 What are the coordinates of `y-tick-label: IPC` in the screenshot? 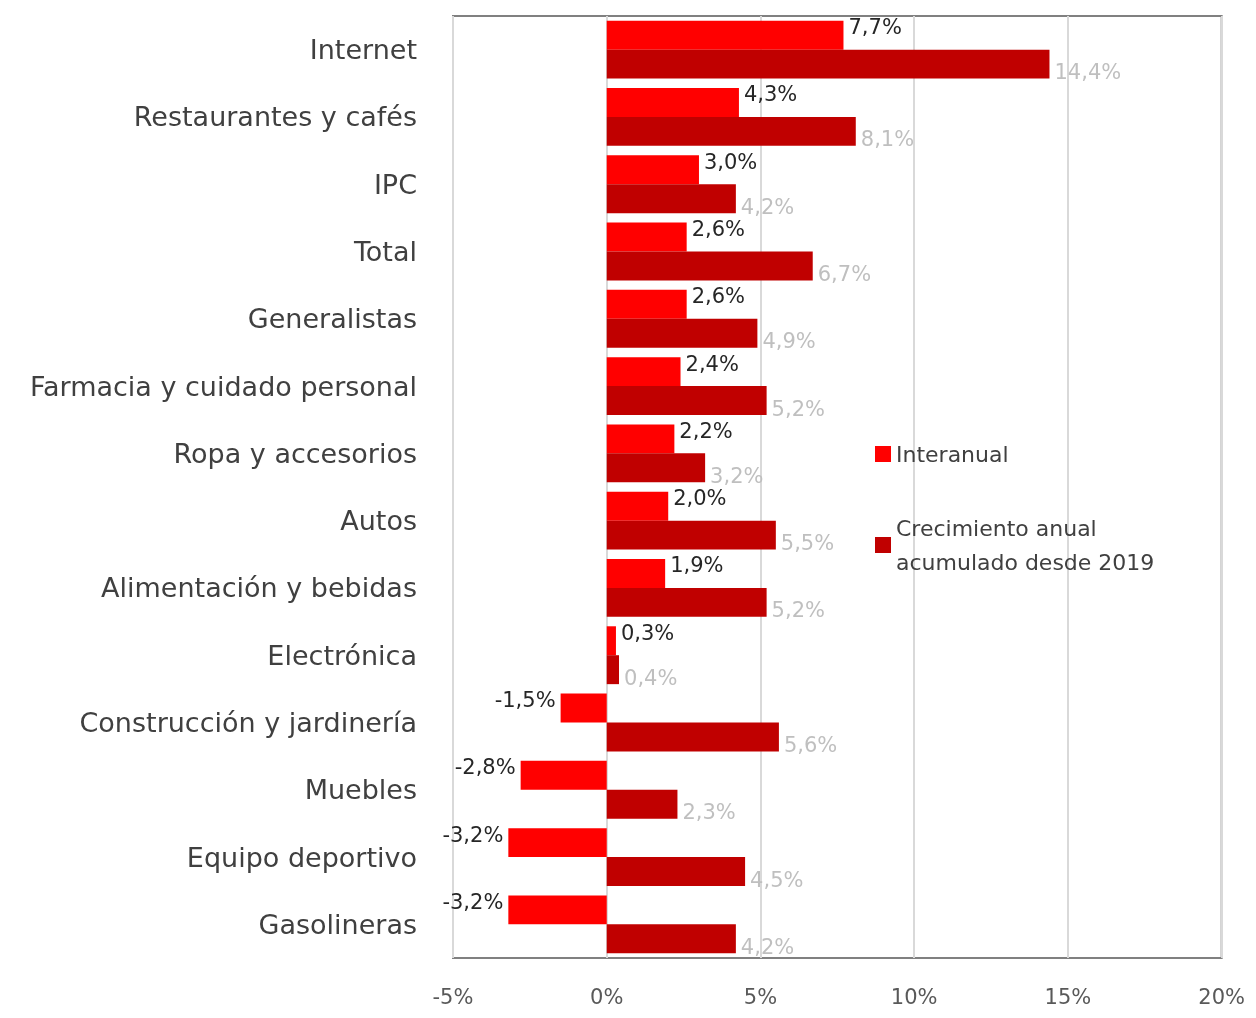 It's located at (395, 184).